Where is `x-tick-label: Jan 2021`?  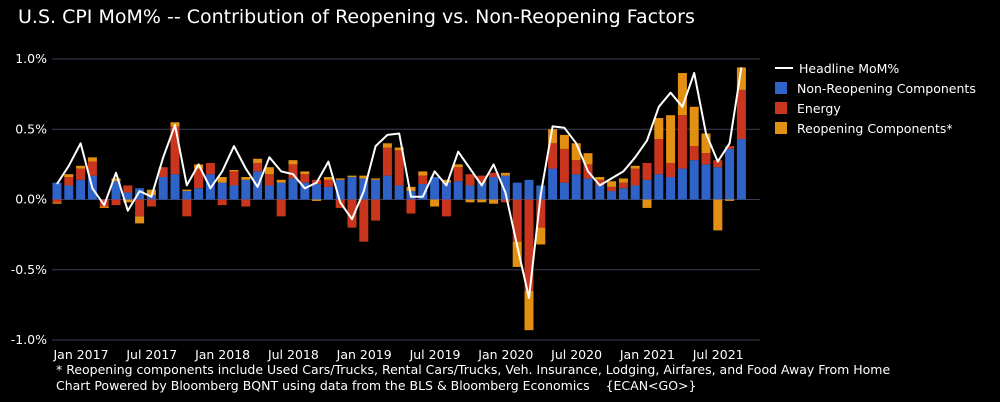
x-tick-label: Jan 2021 is located at coordinates (647, 354).